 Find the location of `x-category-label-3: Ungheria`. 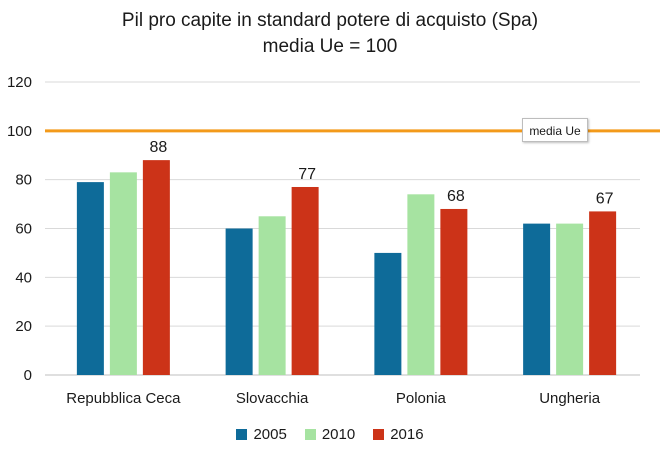

x-category-label-3: Ungheria is located at coordinates (570, 398).